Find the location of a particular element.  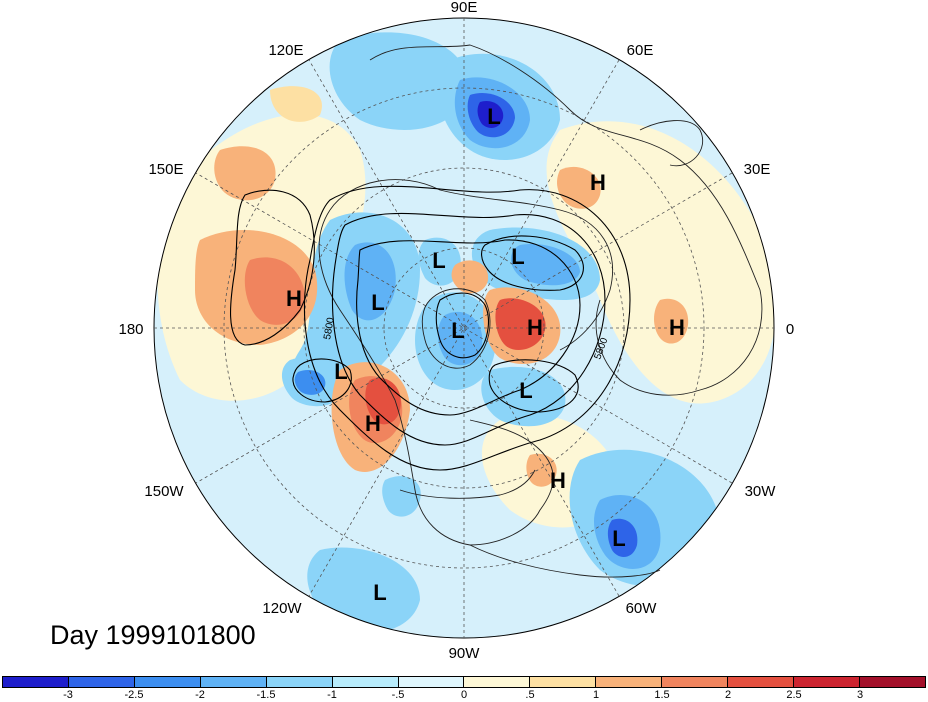

lon-label-30e: 30E is located at coordinates (757, 169).